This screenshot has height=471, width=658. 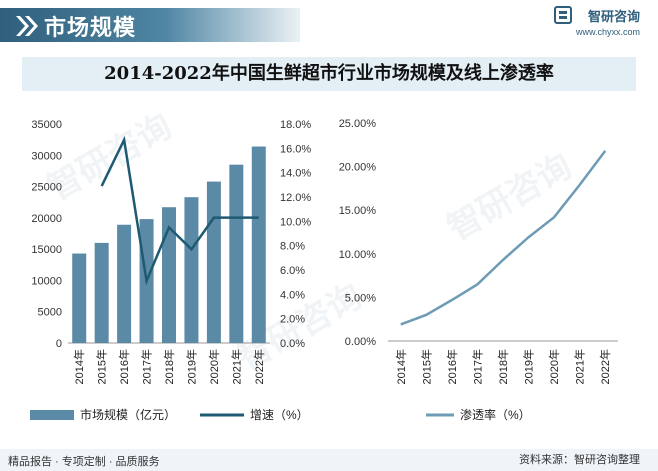 What do you see at coordinates (150, 25) in the screenshot?
I see `header-bar` at bounding box center [150, 25].